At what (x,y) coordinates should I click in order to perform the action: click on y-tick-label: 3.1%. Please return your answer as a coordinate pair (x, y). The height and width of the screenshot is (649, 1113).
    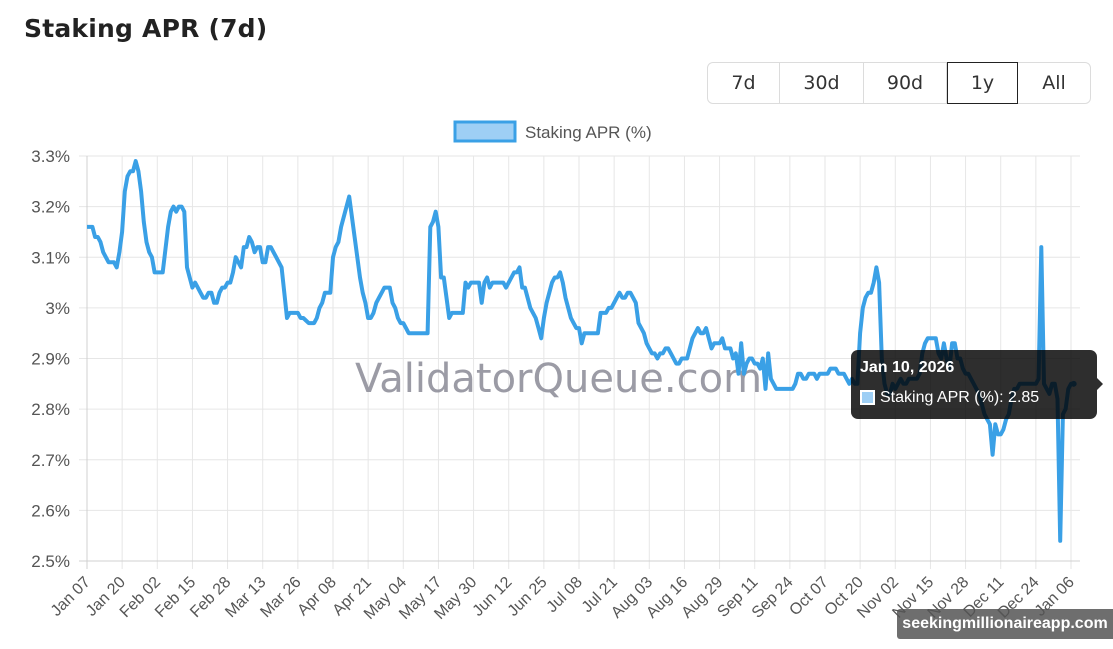
    Looking at the image, I should click on (50, 257).